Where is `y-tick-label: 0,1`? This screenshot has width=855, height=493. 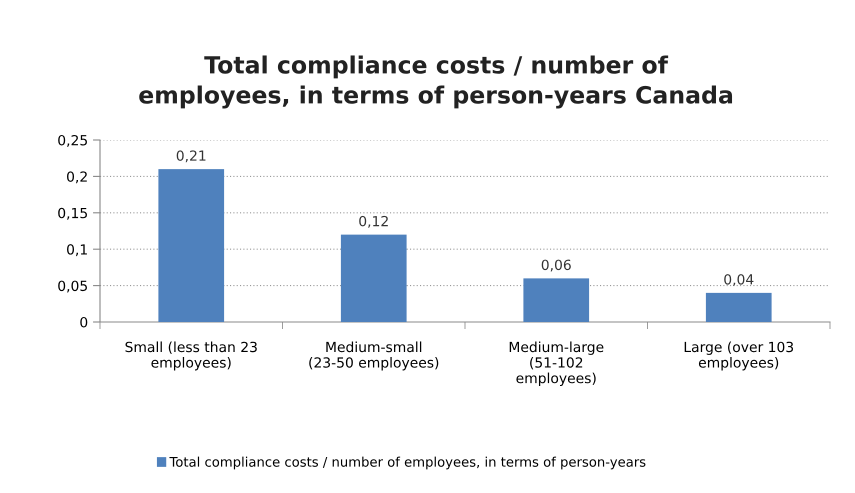
y-tick-label: 0,1 is located at coordinates (77, 250).